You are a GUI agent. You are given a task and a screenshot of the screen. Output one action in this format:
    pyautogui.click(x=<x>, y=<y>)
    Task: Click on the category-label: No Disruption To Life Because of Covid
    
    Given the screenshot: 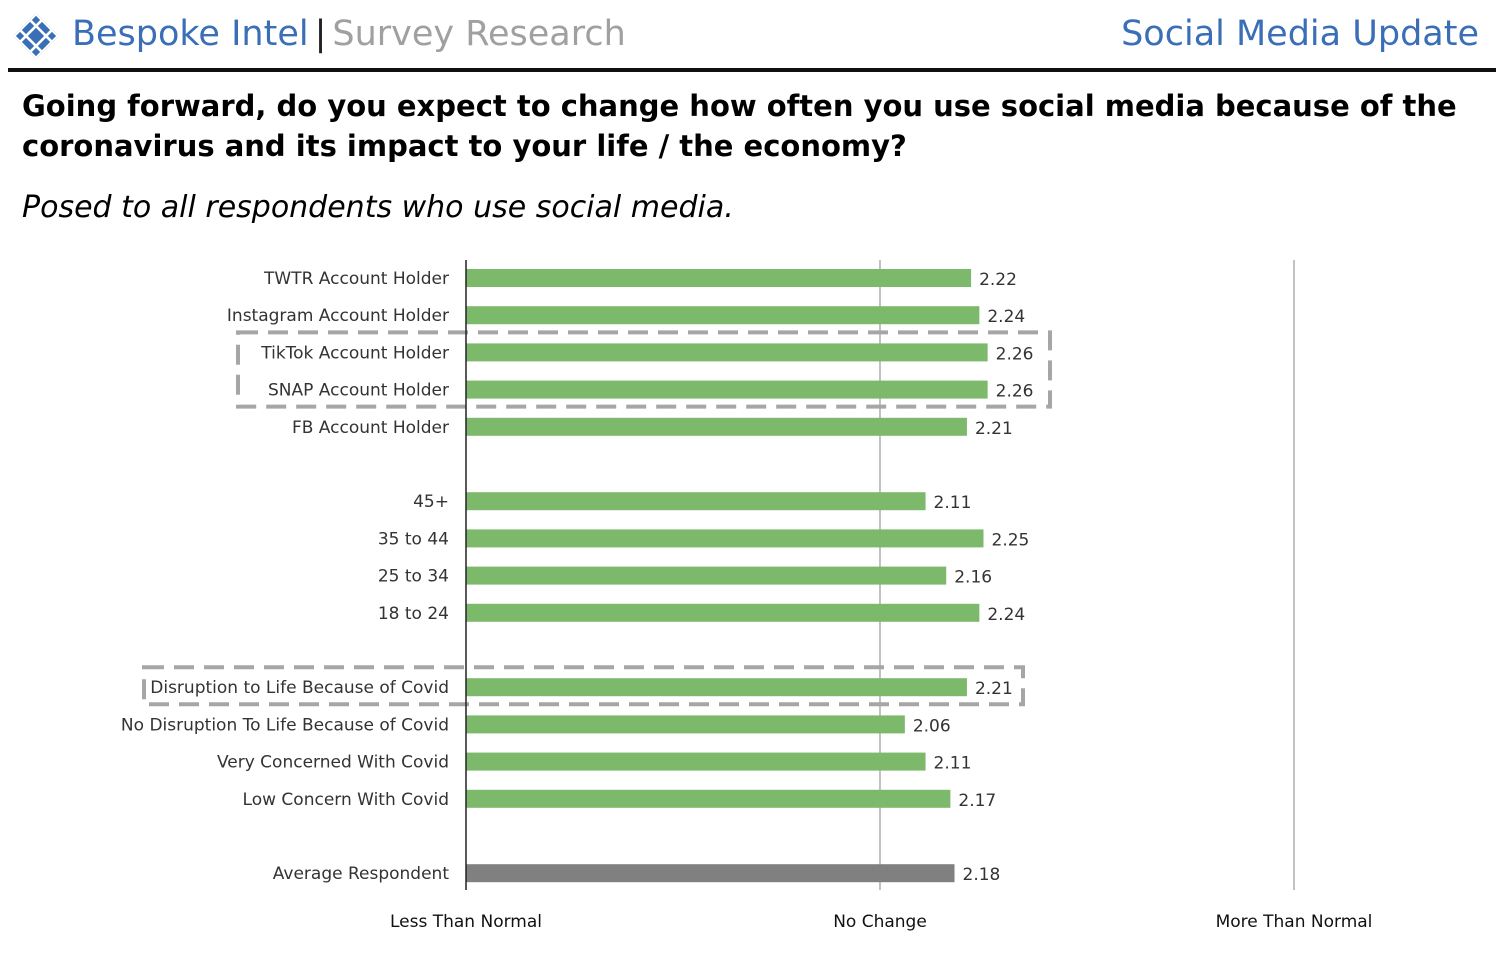 What is the action you would take?
    pyautogui.click(x=285, y=725)
    